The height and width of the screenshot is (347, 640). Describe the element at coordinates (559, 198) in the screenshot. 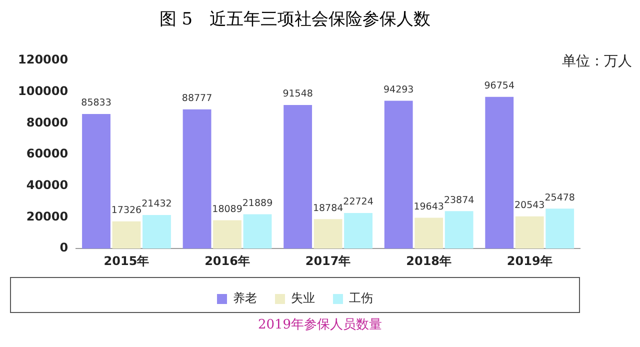

I see `data-label: 25478` at that location.